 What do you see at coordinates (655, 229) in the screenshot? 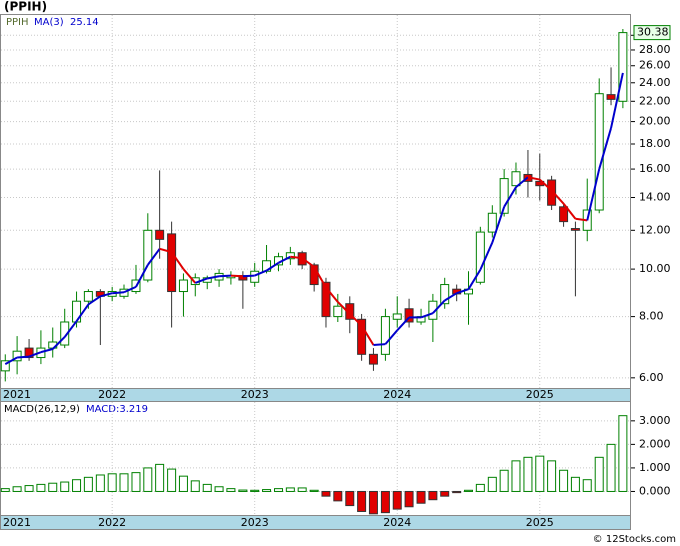
I see `y-tick-label: 12.00` at bounding box center [655, 229].